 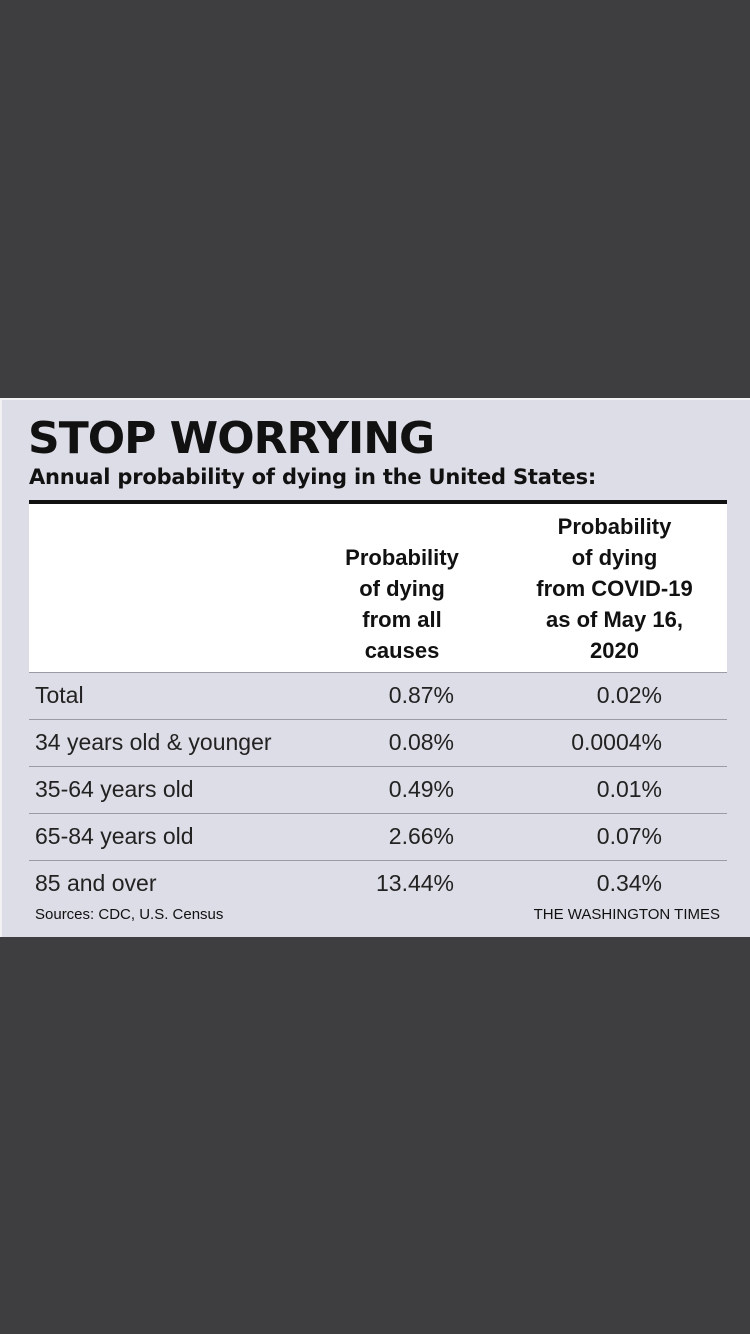 What do you see at coordinates (114, 789) in the screenshot?
I see `row-label: 35-64 years old` at bounding box center [114, 789].